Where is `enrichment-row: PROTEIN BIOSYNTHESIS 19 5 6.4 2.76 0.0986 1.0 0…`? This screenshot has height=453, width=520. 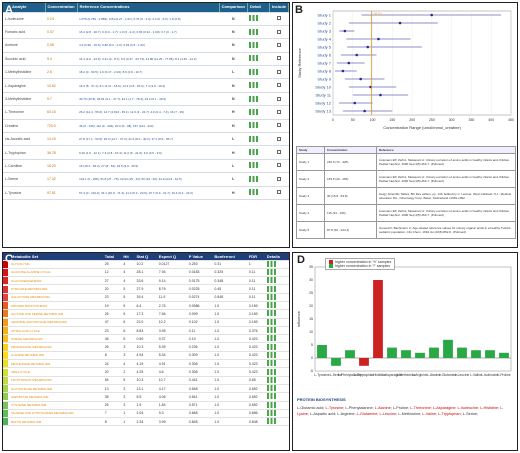 enrichment-row: PROTEIN BIOSYNTHESIS 19 5 6.4 2.76 0.0986 1.0 0… is located at coordinates (146, 306).